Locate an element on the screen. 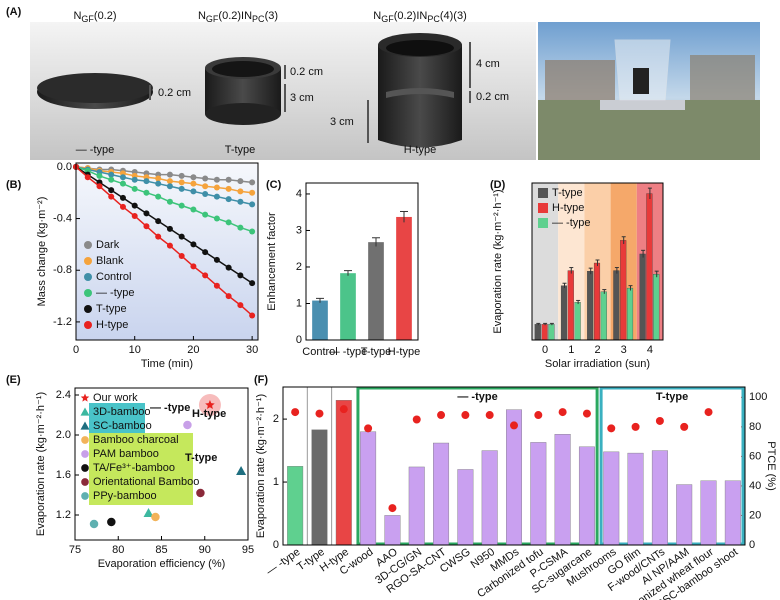 This screenshot has width=780, height=600. sample-title: NGF(0.2) is located at coordinates (94, 17).